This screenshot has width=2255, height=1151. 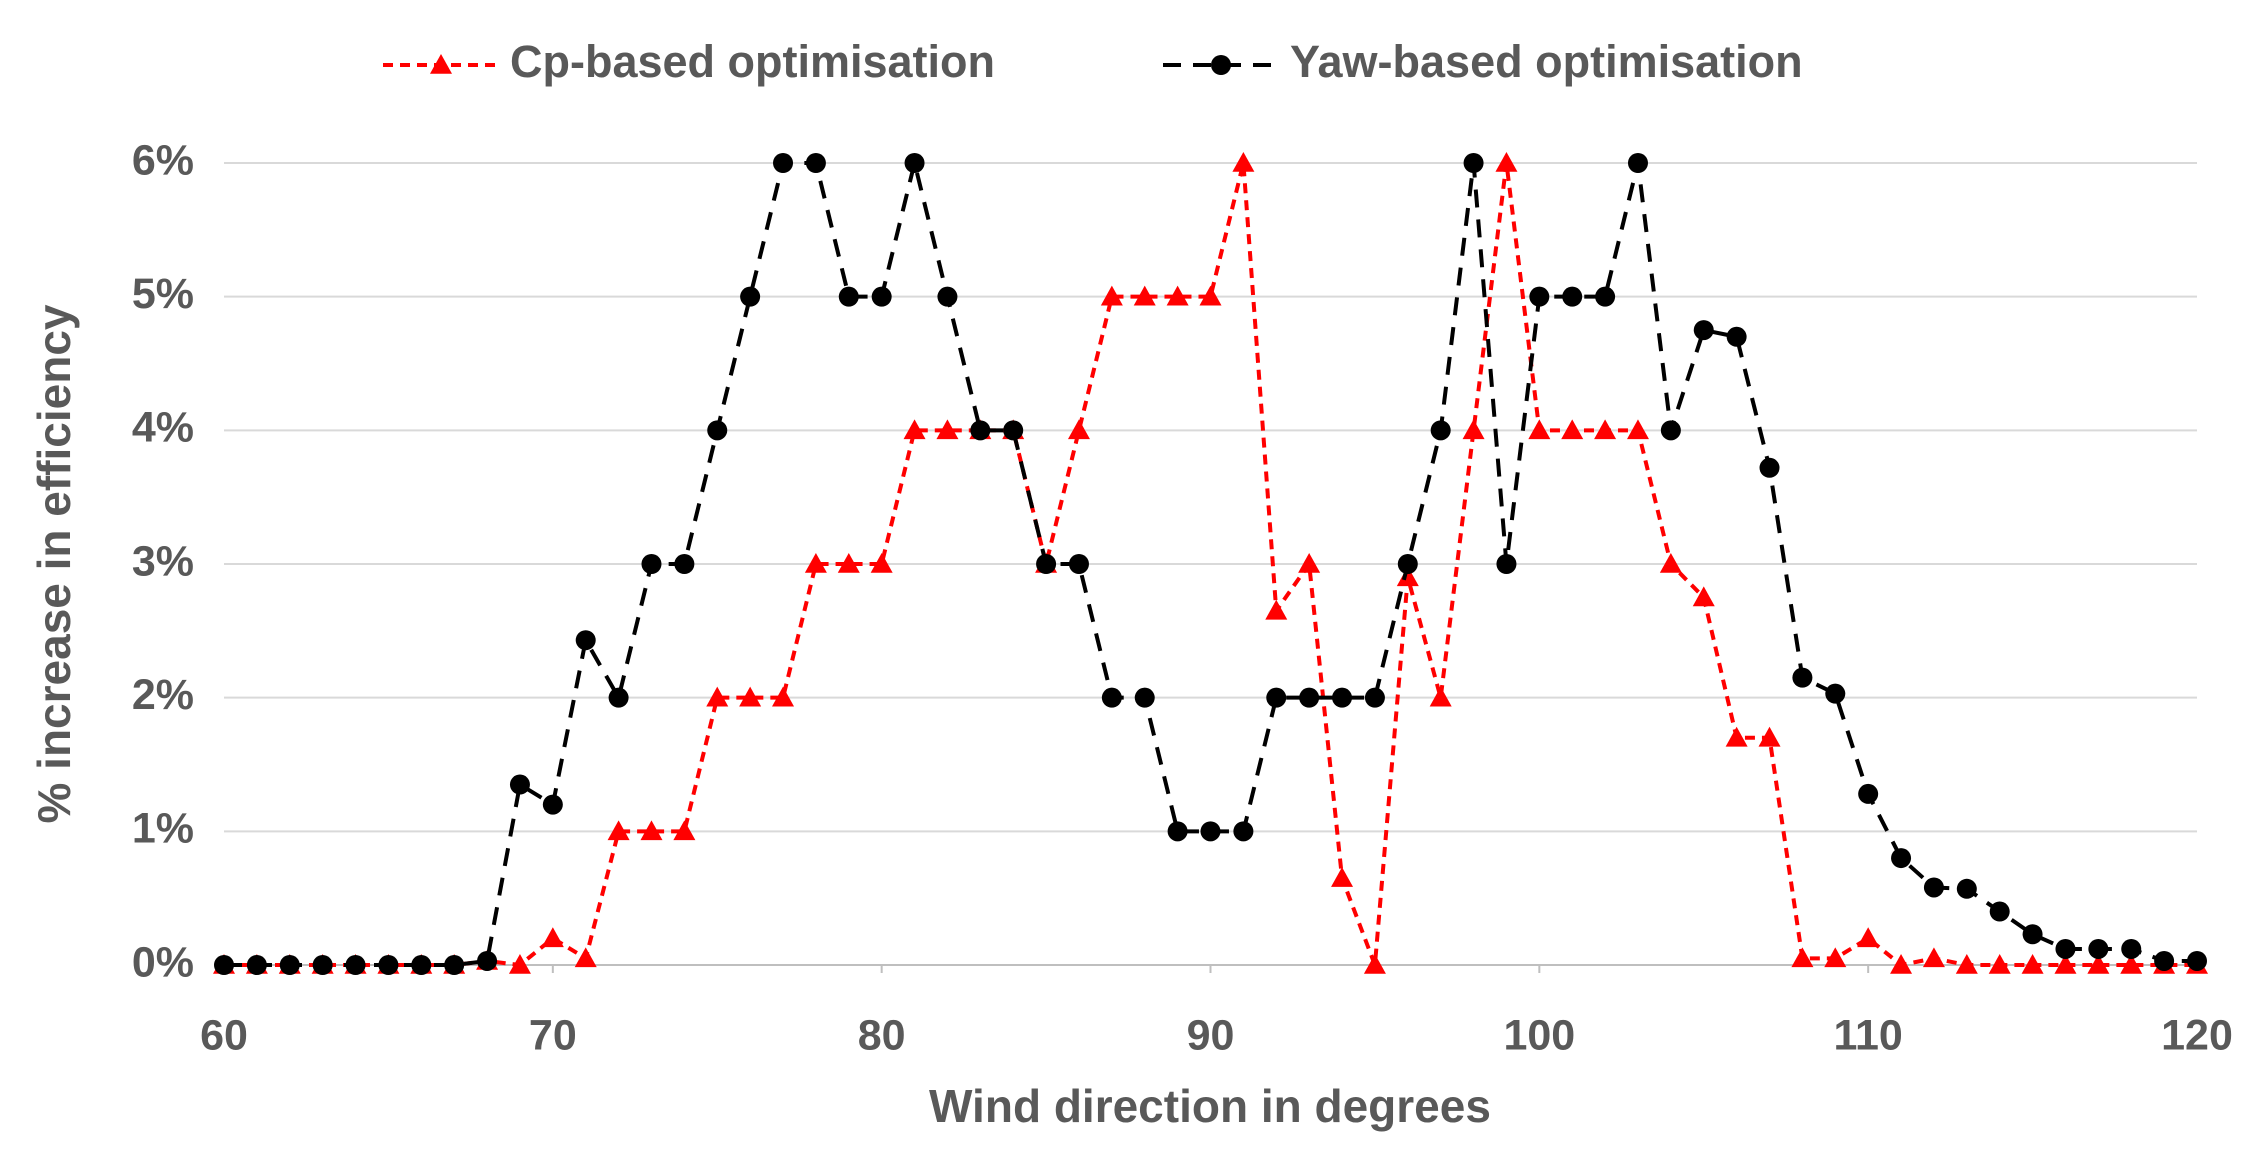 I want to click on y-tick-label: 5%, so click(x=163, y=294).